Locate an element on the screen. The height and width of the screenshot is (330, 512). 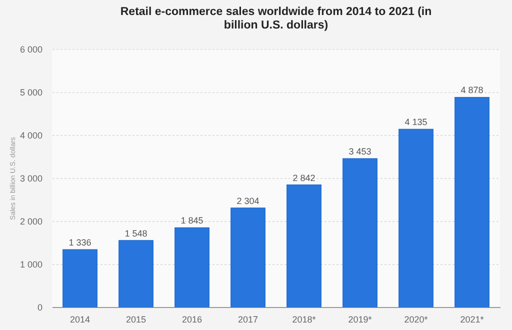
data-label: 2 304 is located at coordinates (248, 201).